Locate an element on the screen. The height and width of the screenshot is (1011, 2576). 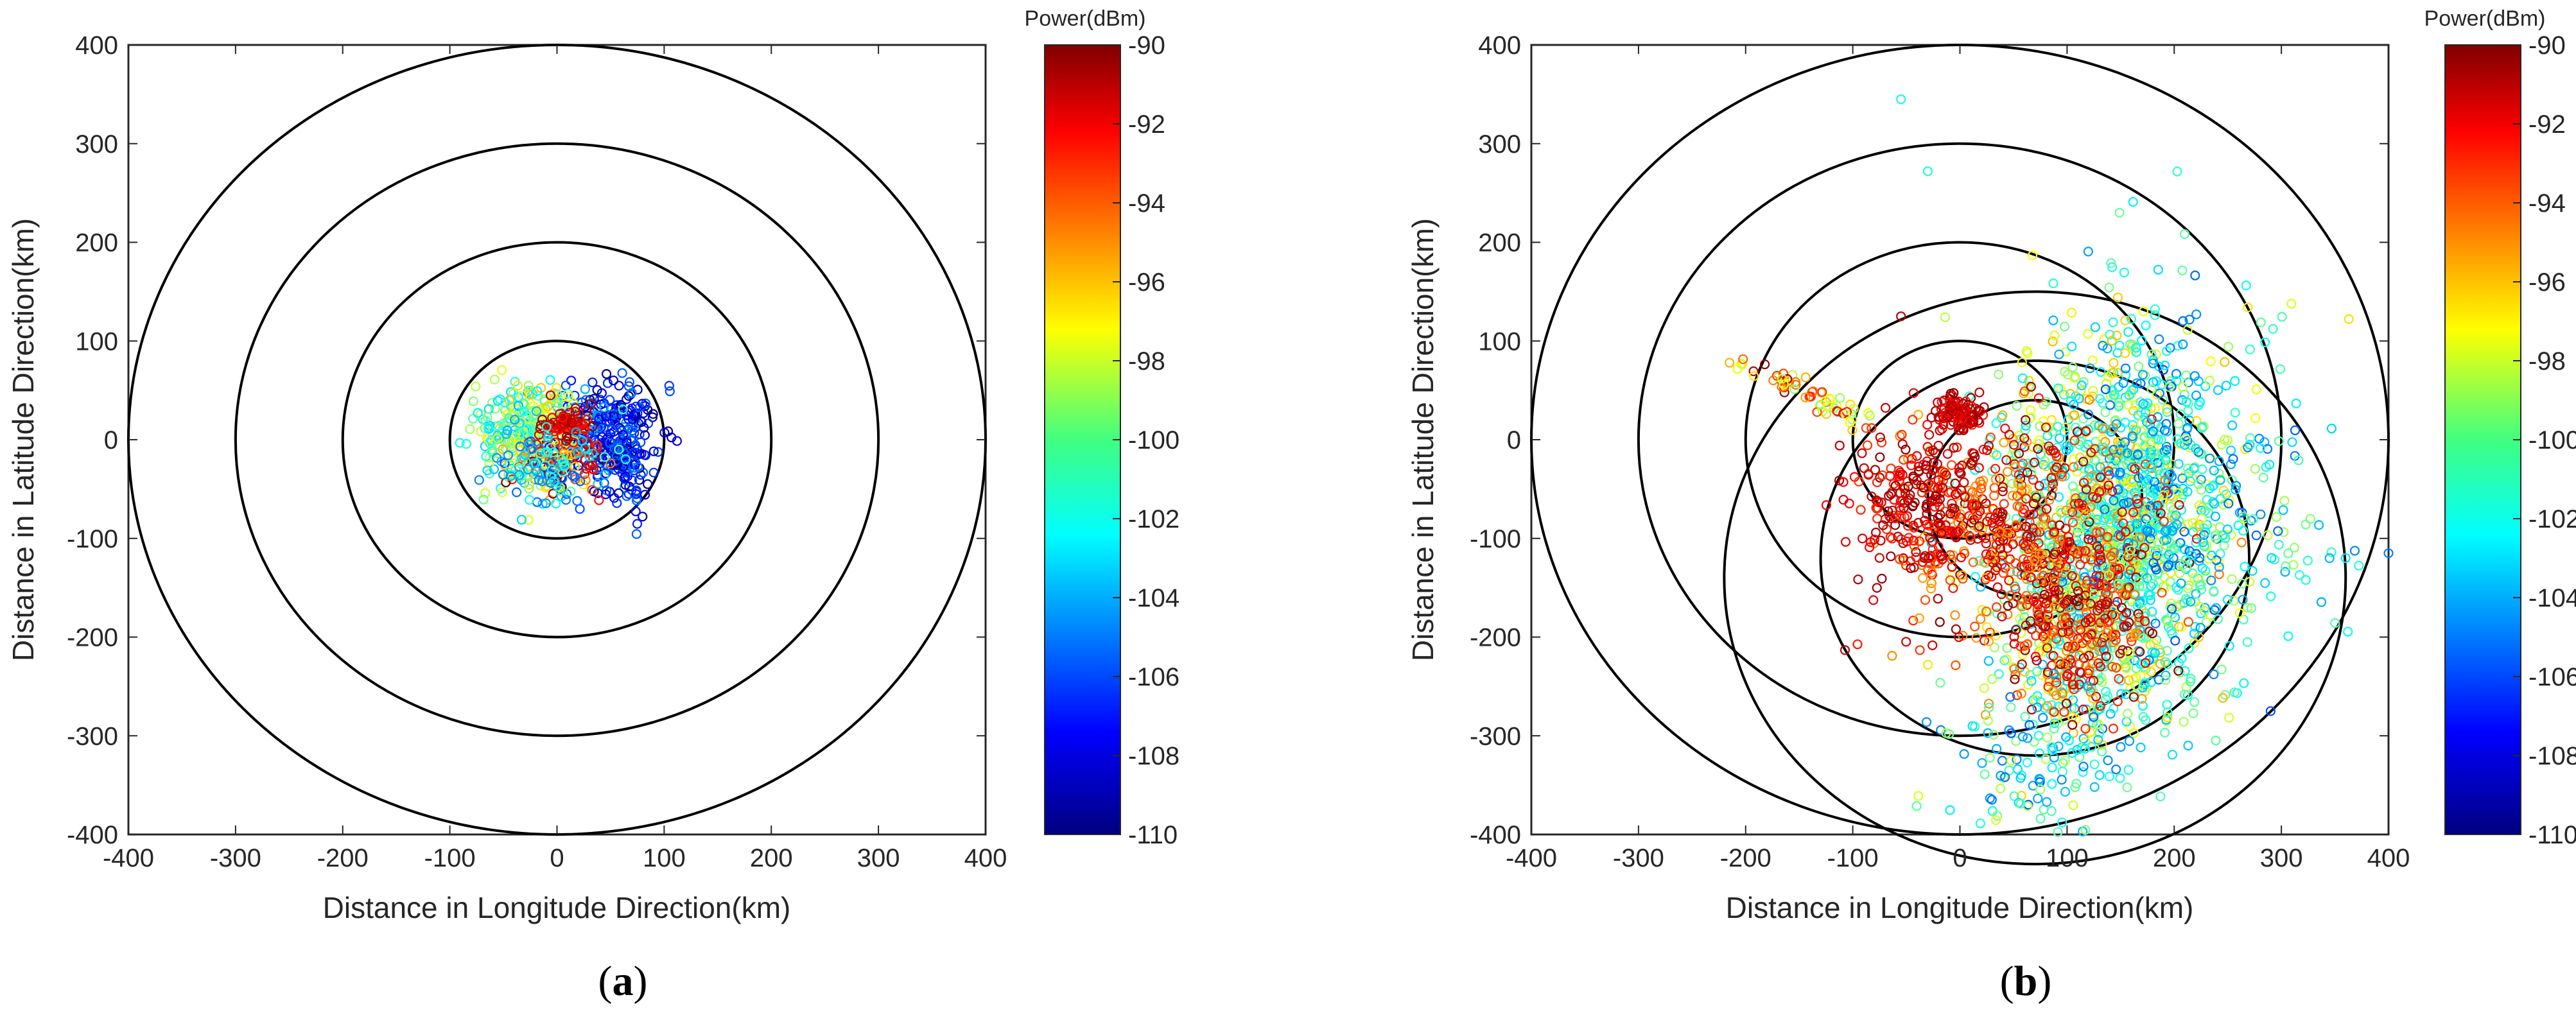
colorbar-ticks-b: -90 -92 -94 -96 -98 -100 -102 -104 -106 -108 -110 is located at coordinates (2544, 440).